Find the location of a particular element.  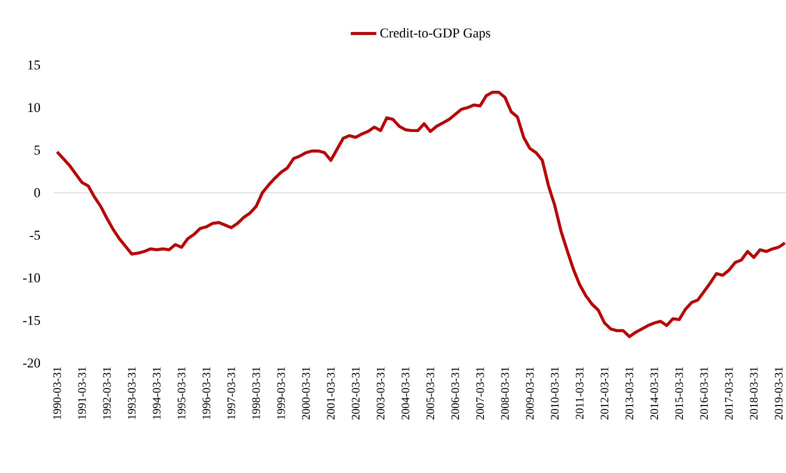

x-tick-label: 2000-03-31 is located at coordinates (306, 393).